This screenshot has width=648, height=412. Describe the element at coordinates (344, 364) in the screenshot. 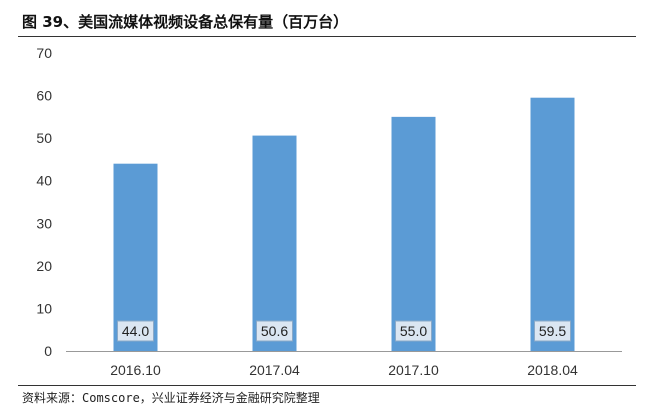

I see `x-axis: 2016.10 2017.04 2017.10 2018.04` at that location.